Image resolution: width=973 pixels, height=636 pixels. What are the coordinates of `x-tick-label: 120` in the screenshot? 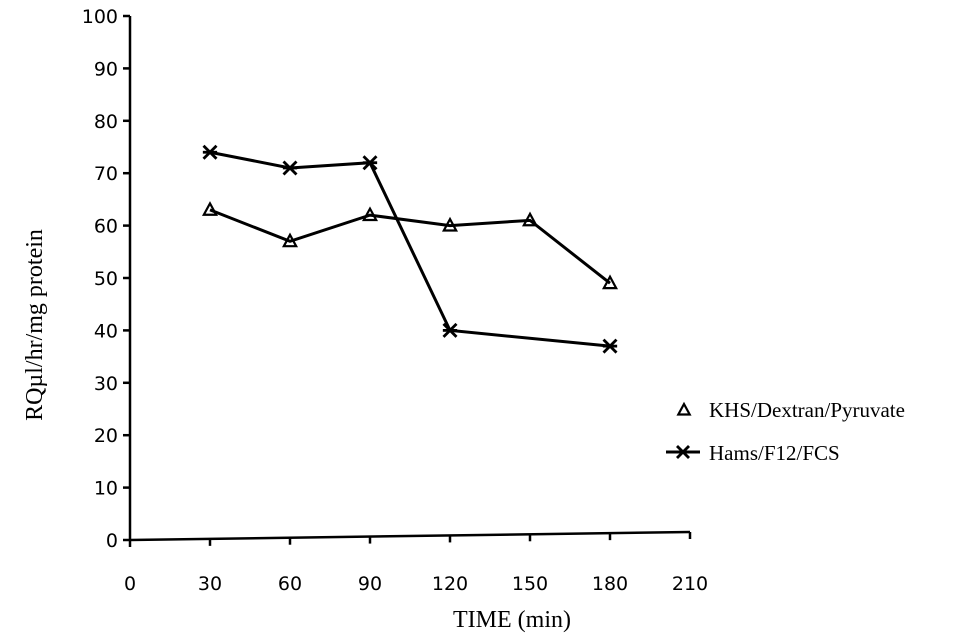 It's located at (450, 584).